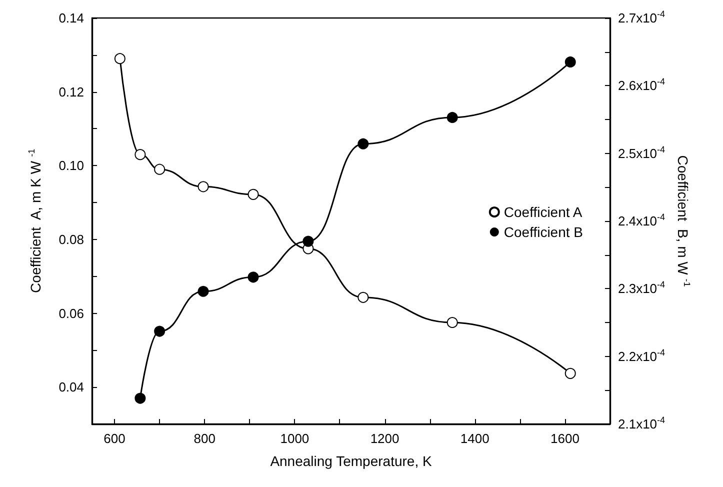 The image size is (723, 487). I want to click on y-tick-label: 0.04, so click(71, 387).